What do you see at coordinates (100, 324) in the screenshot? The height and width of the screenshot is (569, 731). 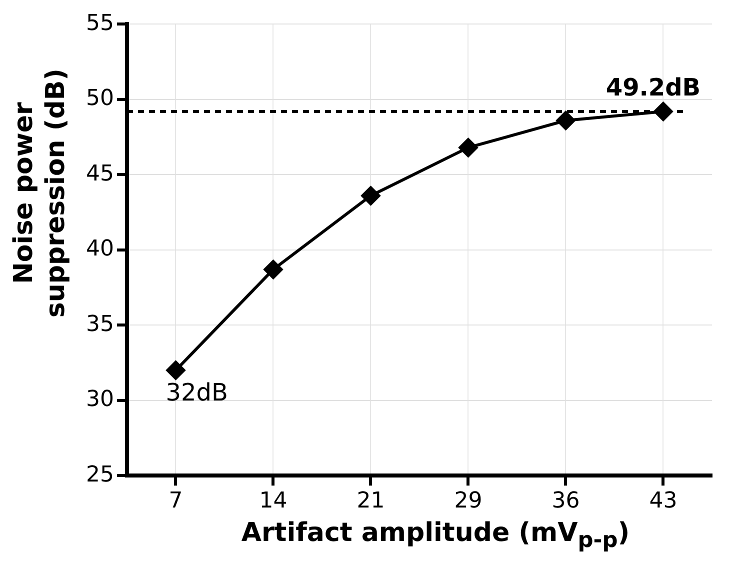 I see `y-tick-label: 35` at bounding box center [100, 324].